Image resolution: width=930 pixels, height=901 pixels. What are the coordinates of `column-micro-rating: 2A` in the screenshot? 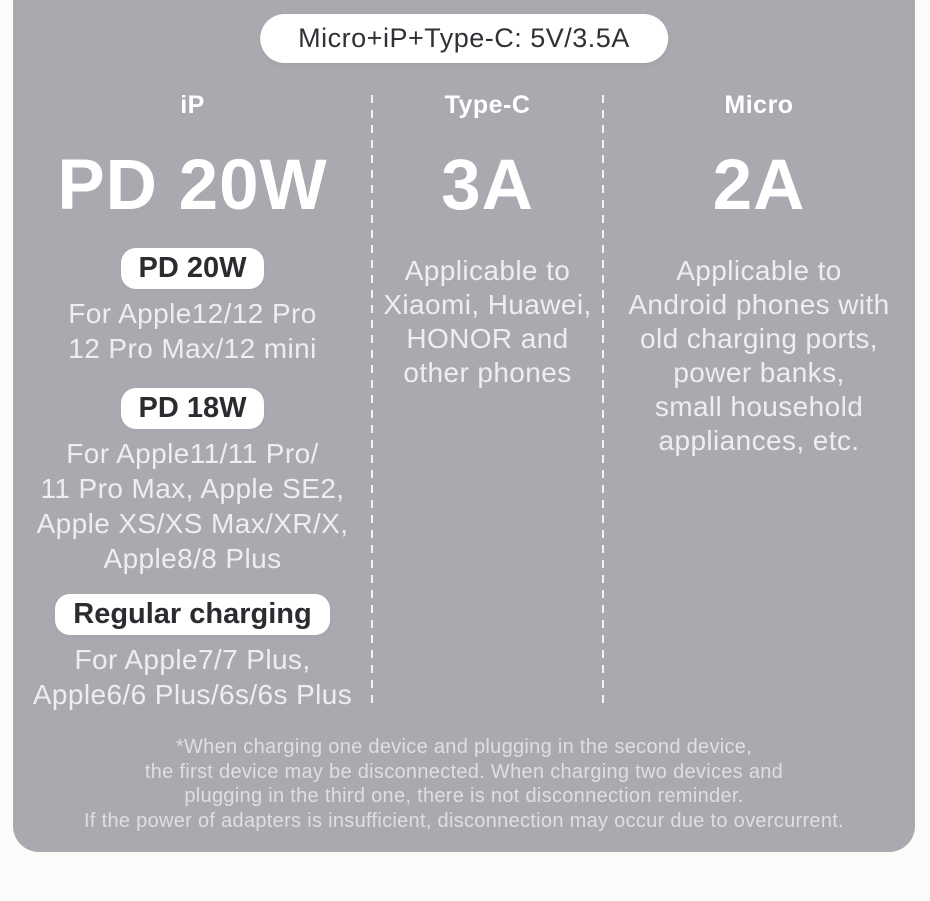 It's located at (759, 185).